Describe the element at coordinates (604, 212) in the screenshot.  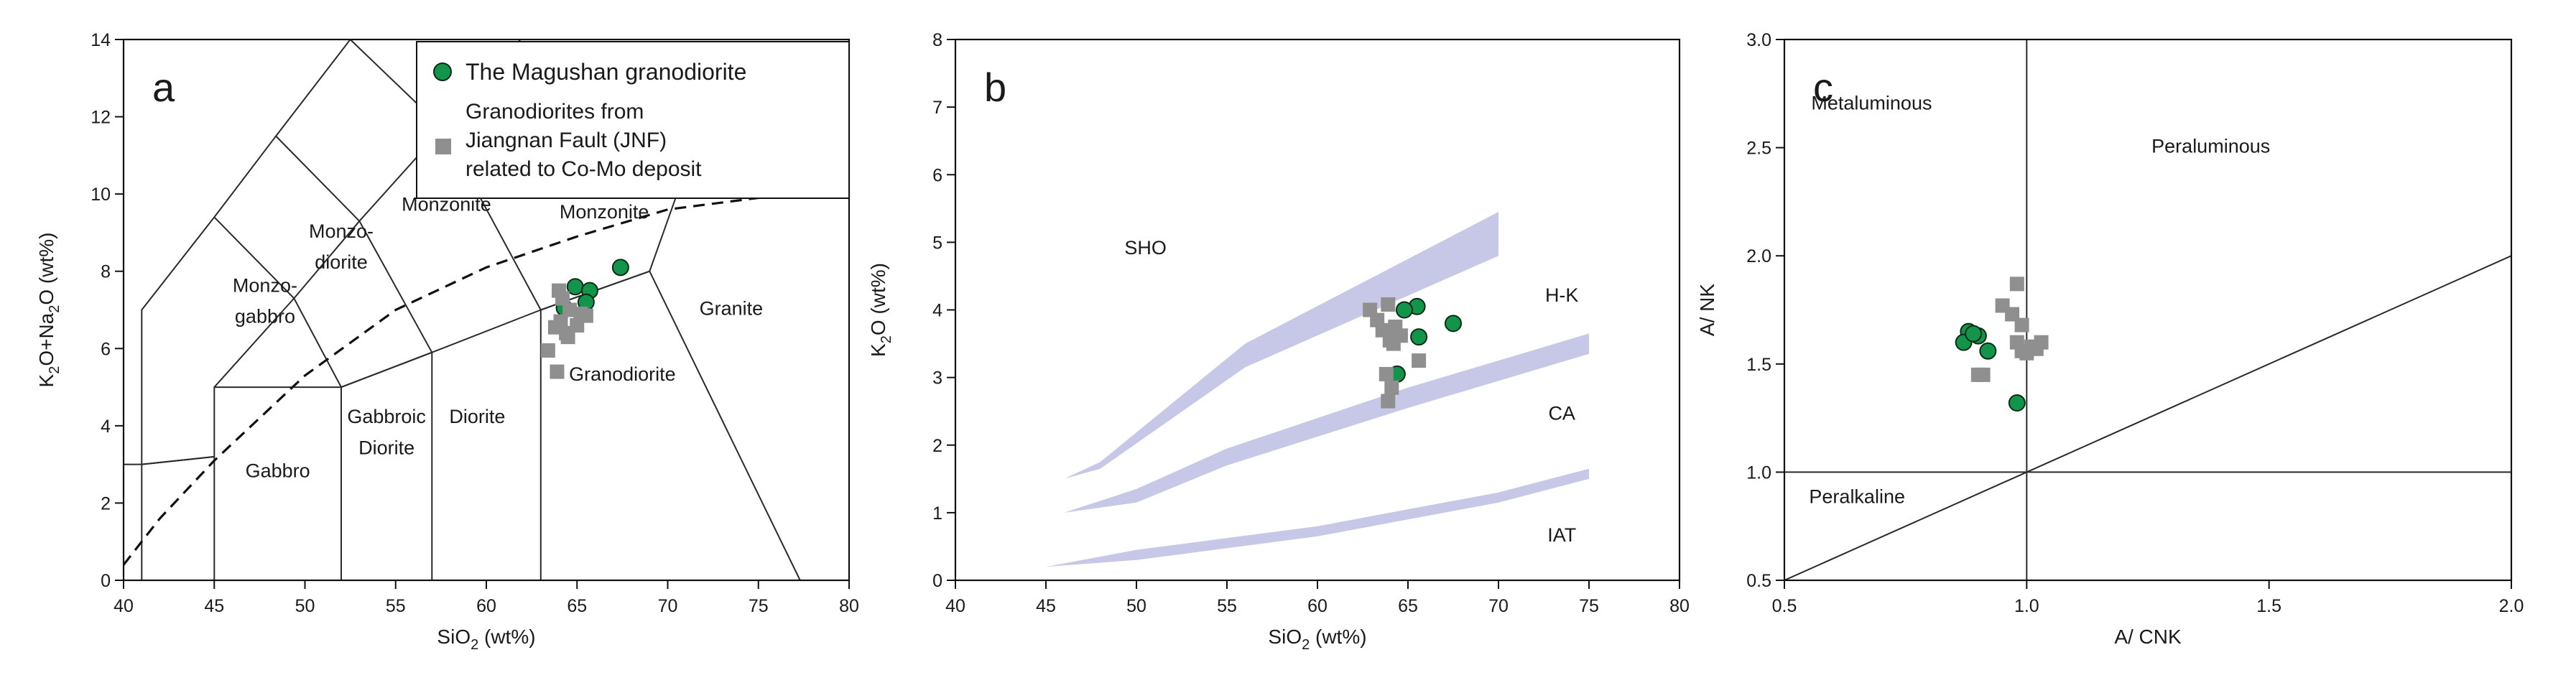
I see `field-label-11: Monzonite` at that location.